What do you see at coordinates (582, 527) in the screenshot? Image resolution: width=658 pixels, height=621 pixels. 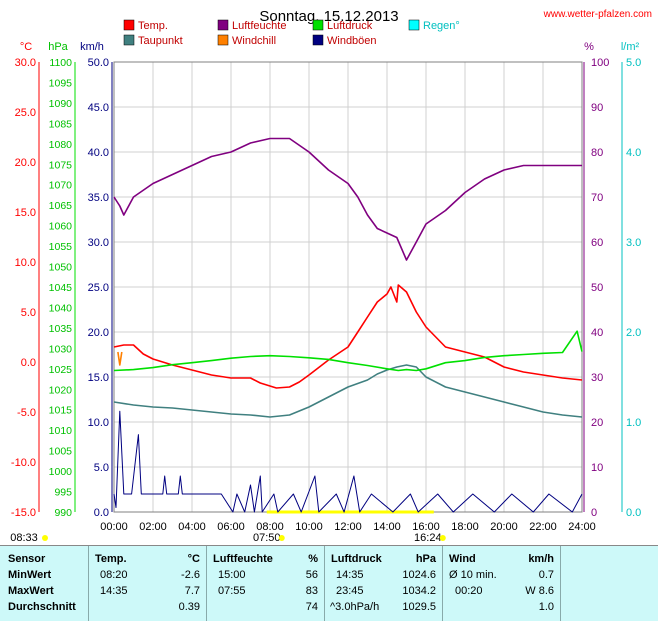 I see `time-tick-label: 24:00` at bounding box center [582, 527].